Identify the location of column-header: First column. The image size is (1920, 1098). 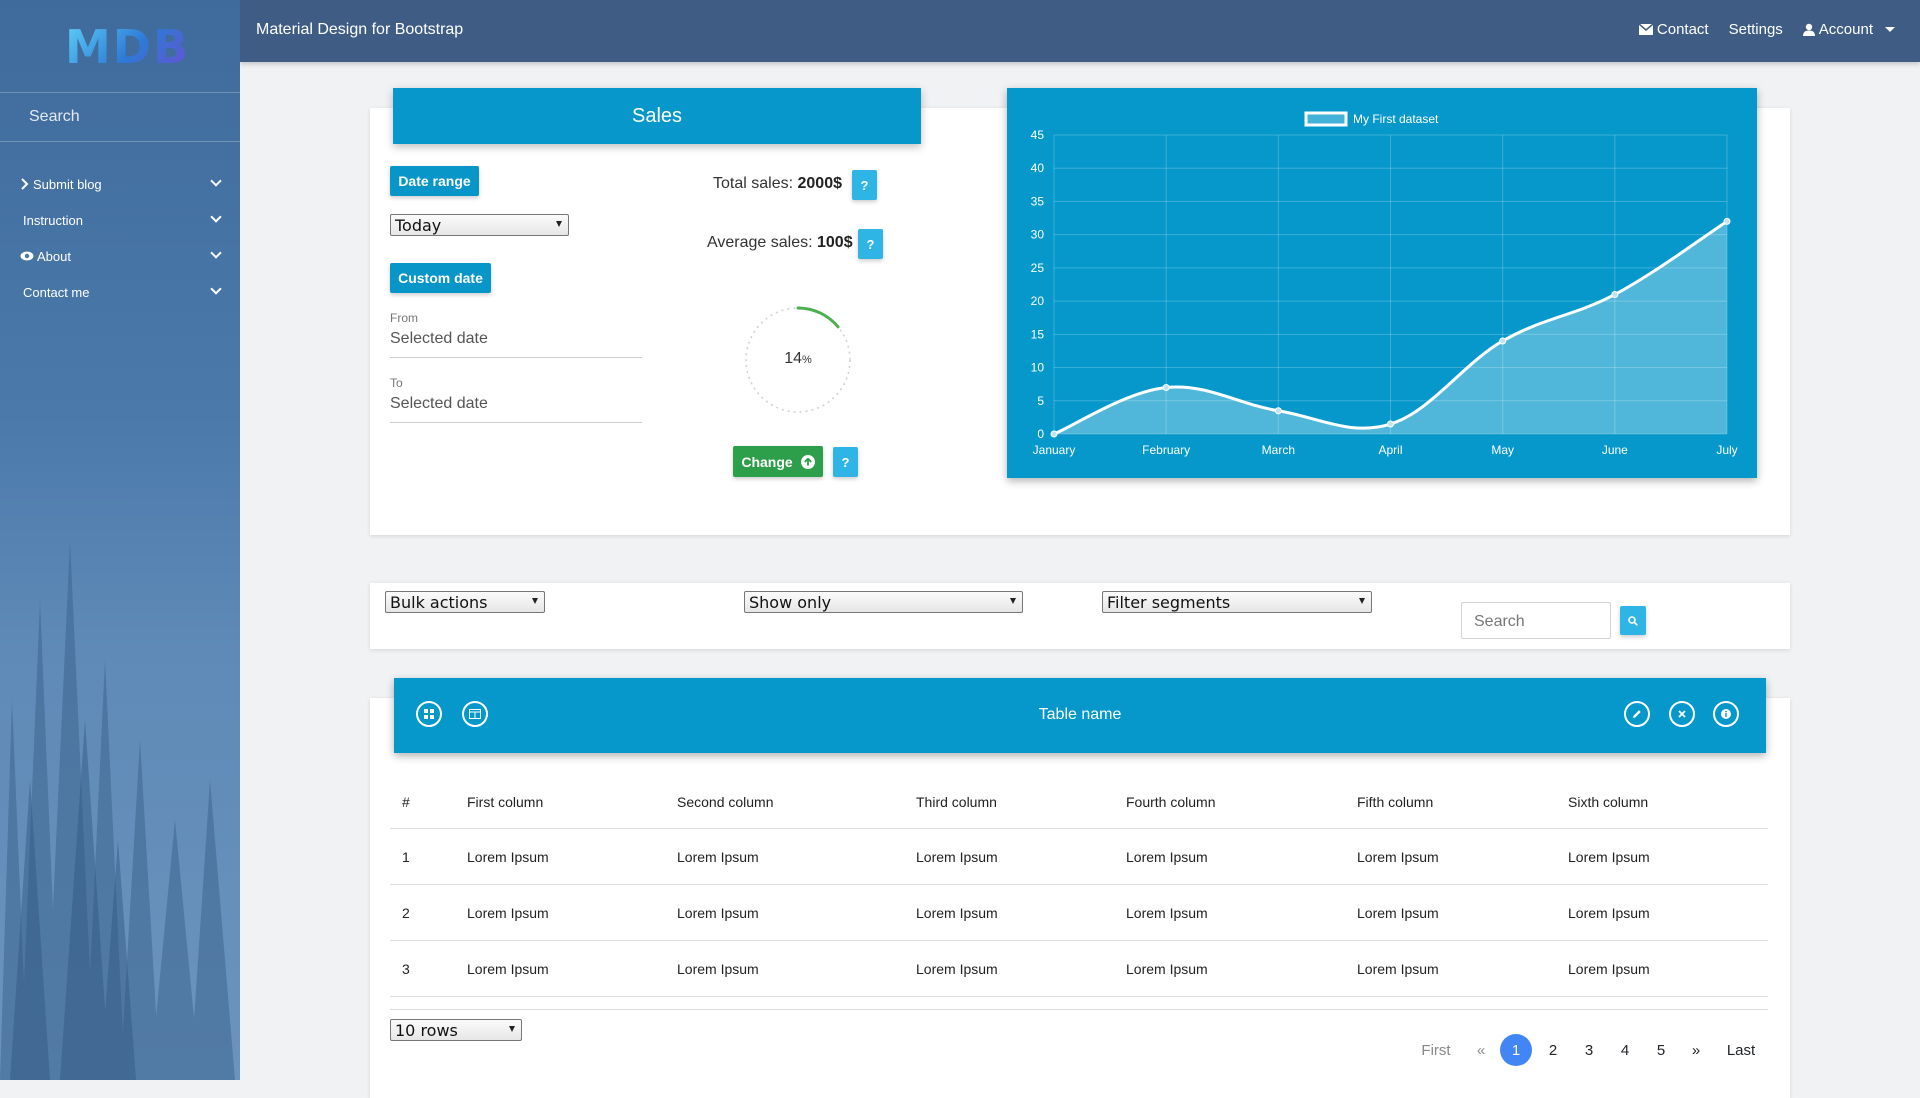
(572, 802).